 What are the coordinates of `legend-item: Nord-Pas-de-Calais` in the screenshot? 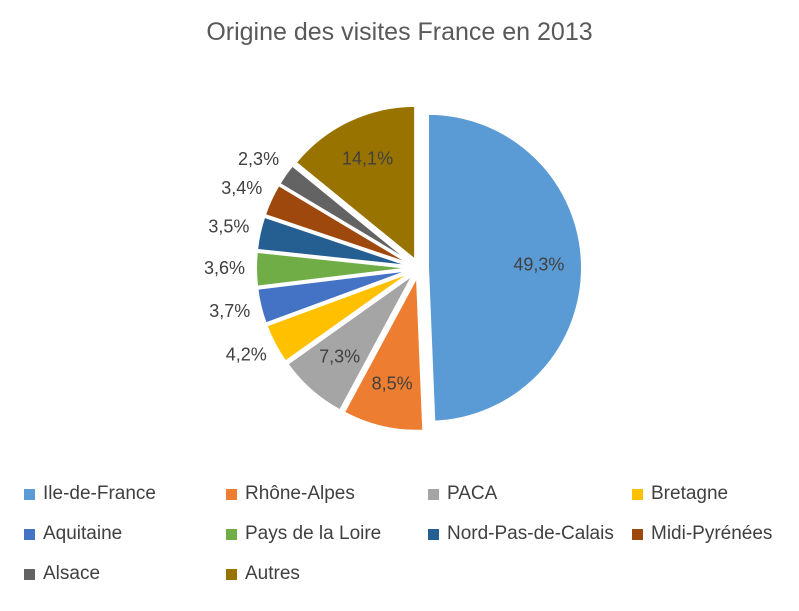 It's located at (530, 534).